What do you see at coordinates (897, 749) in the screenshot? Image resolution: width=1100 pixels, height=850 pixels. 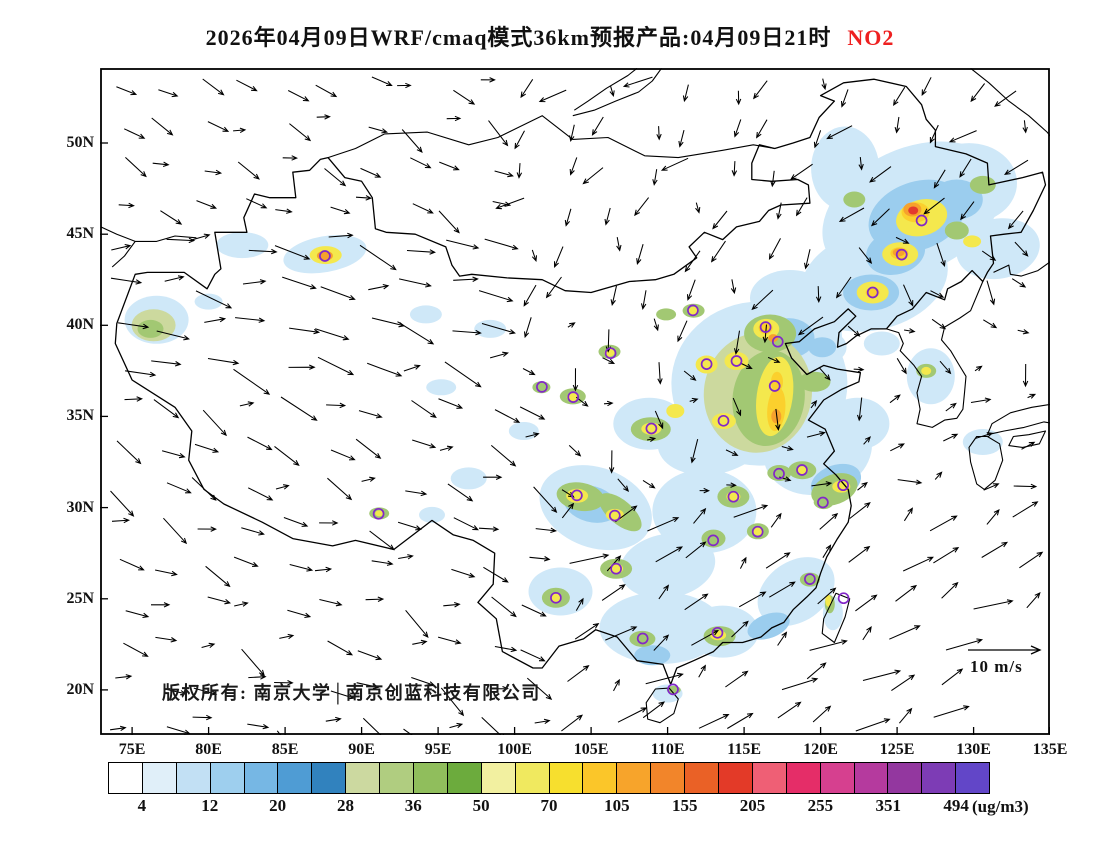 I see `lon-tick-label: 125E` at bounding box center [897, 749].